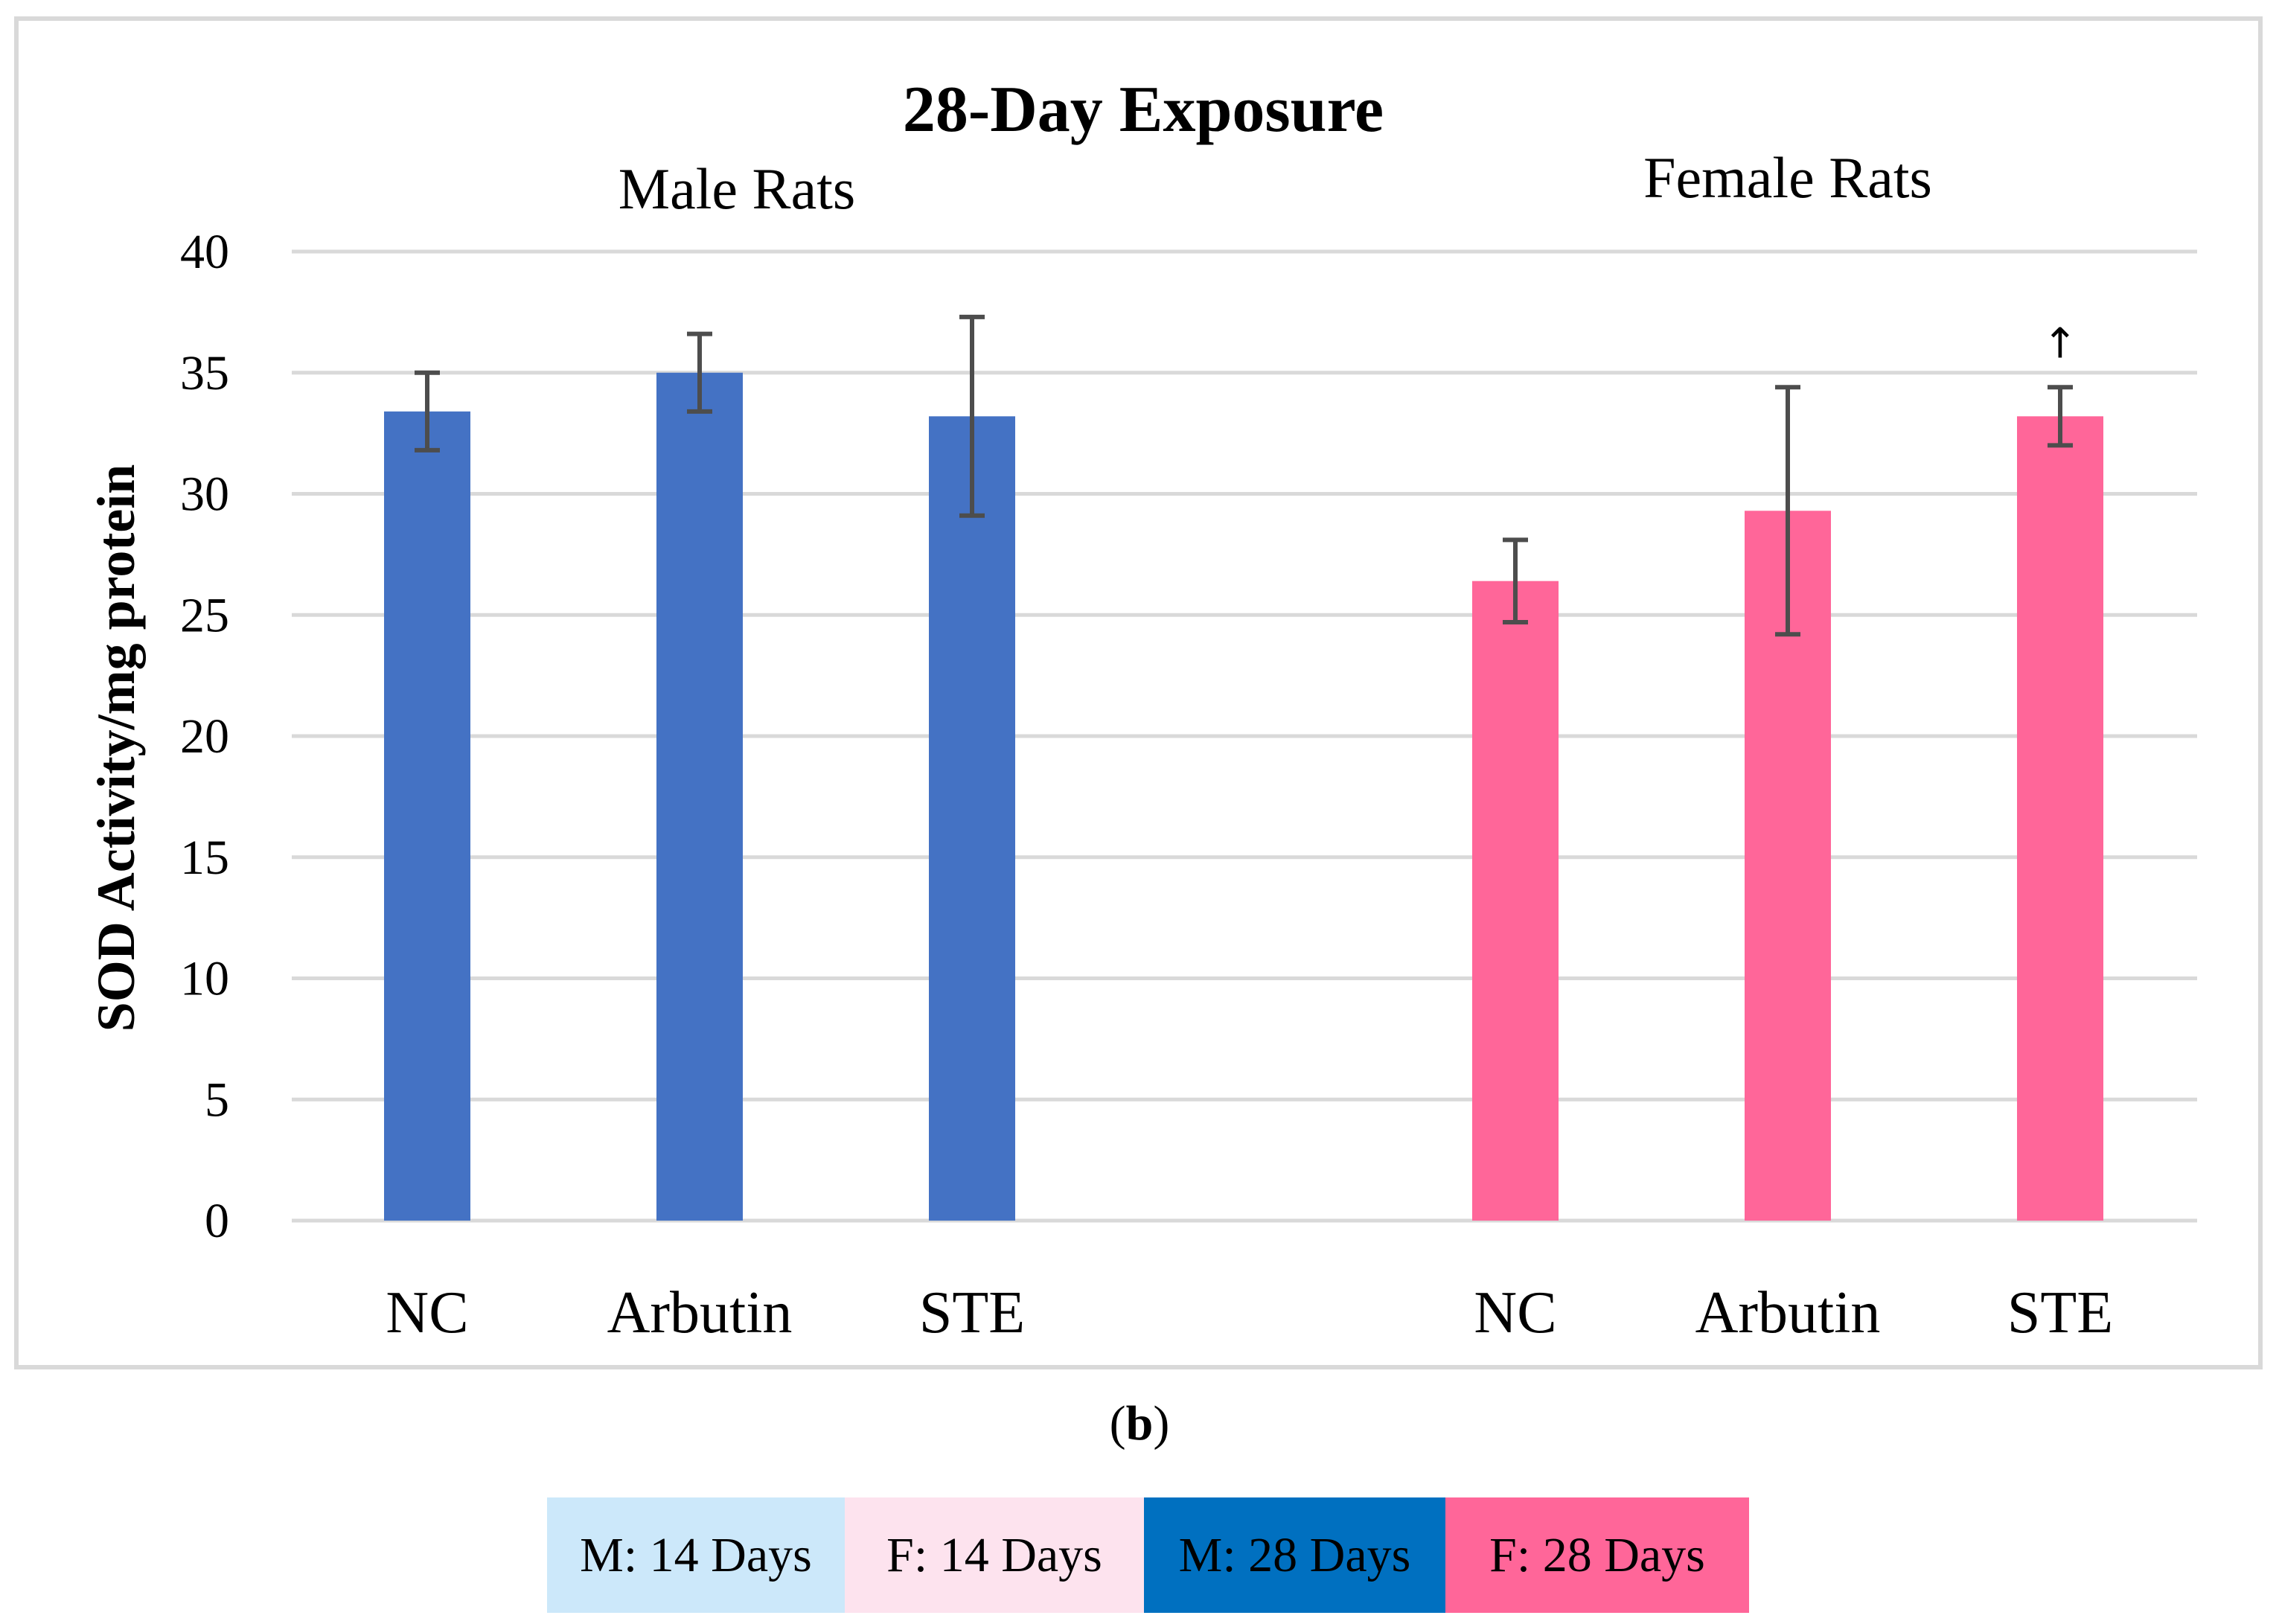  Describe the element at coordinates (699, 797) in the screenshot. I see `bar-male-rats-arbutin` at that location.